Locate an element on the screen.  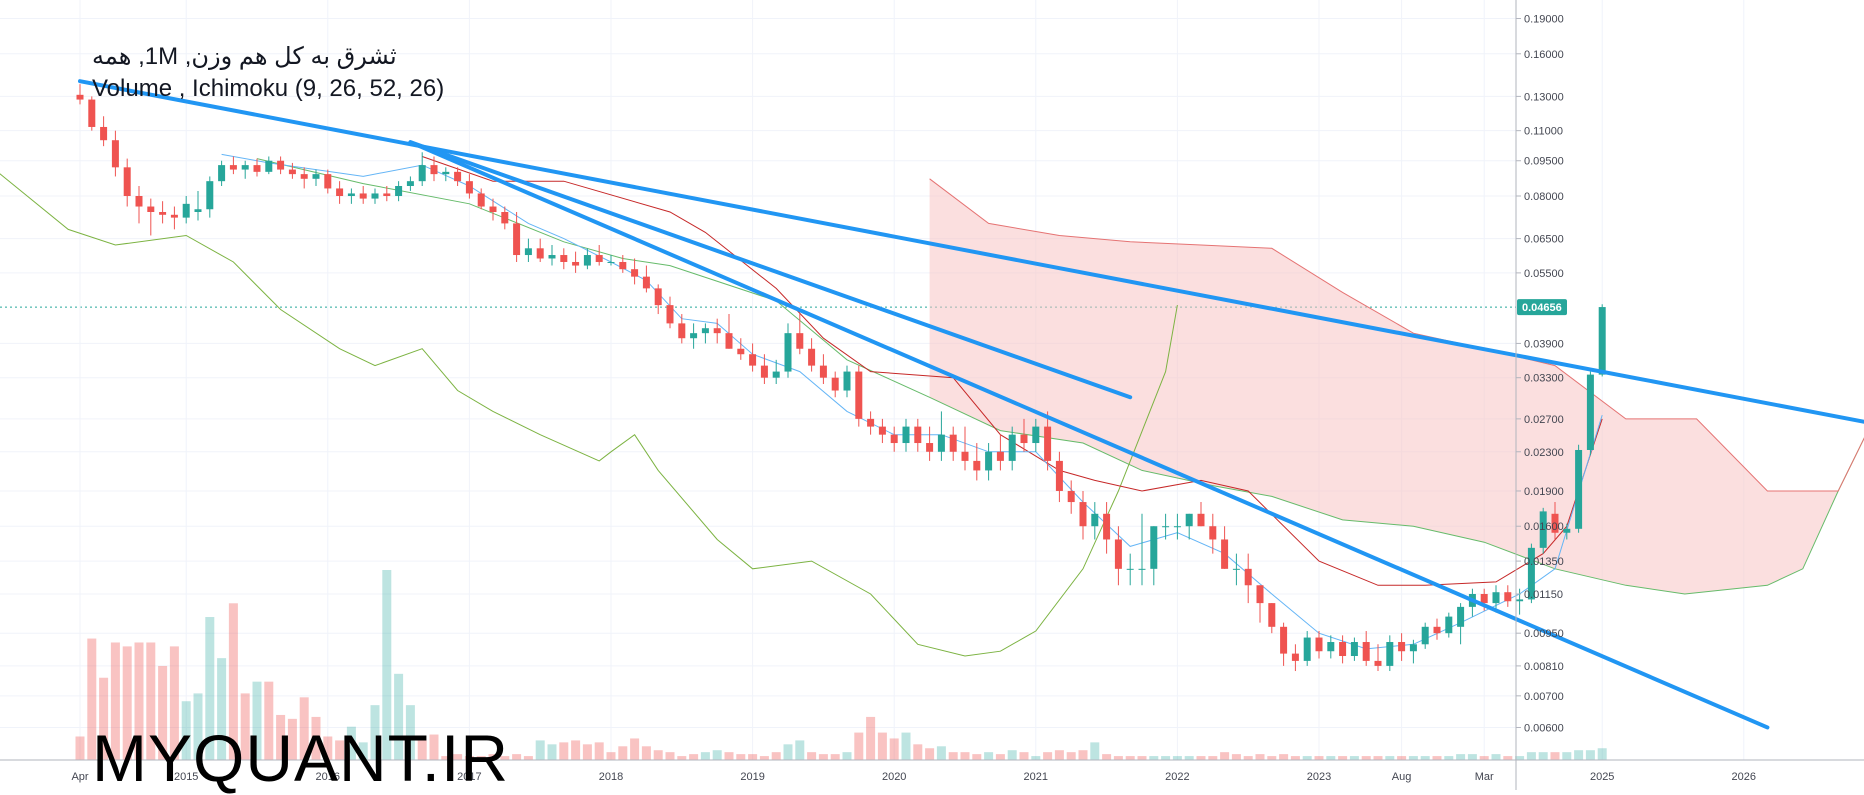
y-tick-label: 0.01900 is located at coordinates (1544, 492).